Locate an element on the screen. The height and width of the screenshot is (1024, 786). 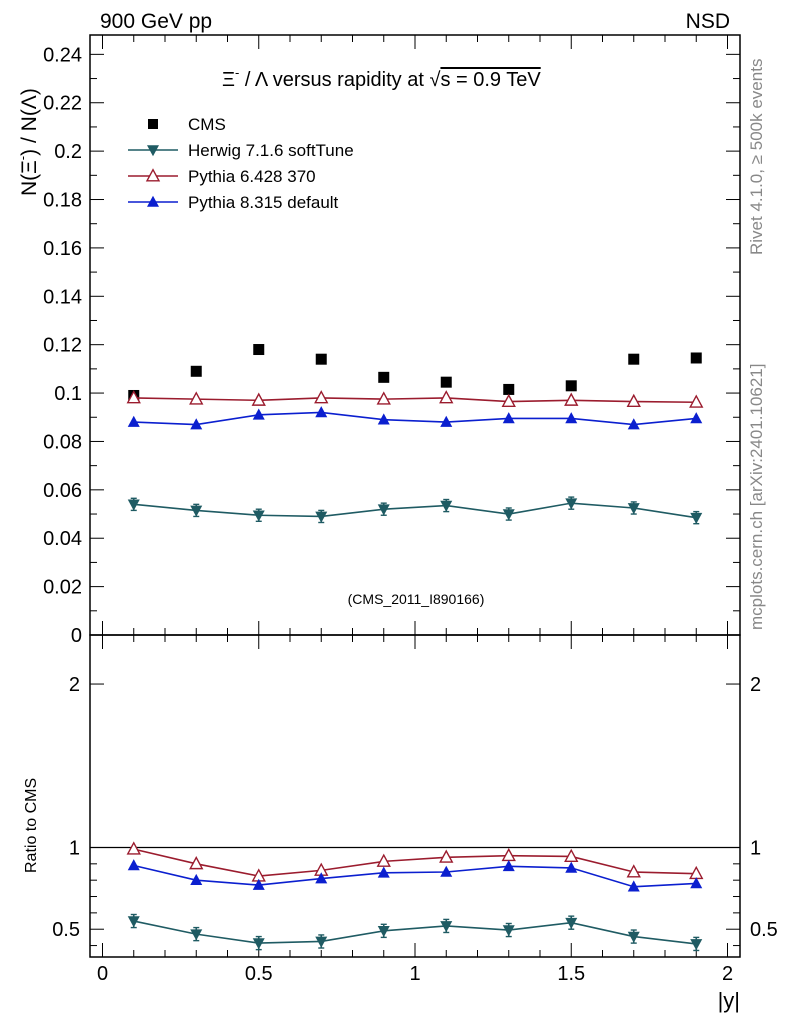
process-label: NSD is located at coordinates (708, 21).